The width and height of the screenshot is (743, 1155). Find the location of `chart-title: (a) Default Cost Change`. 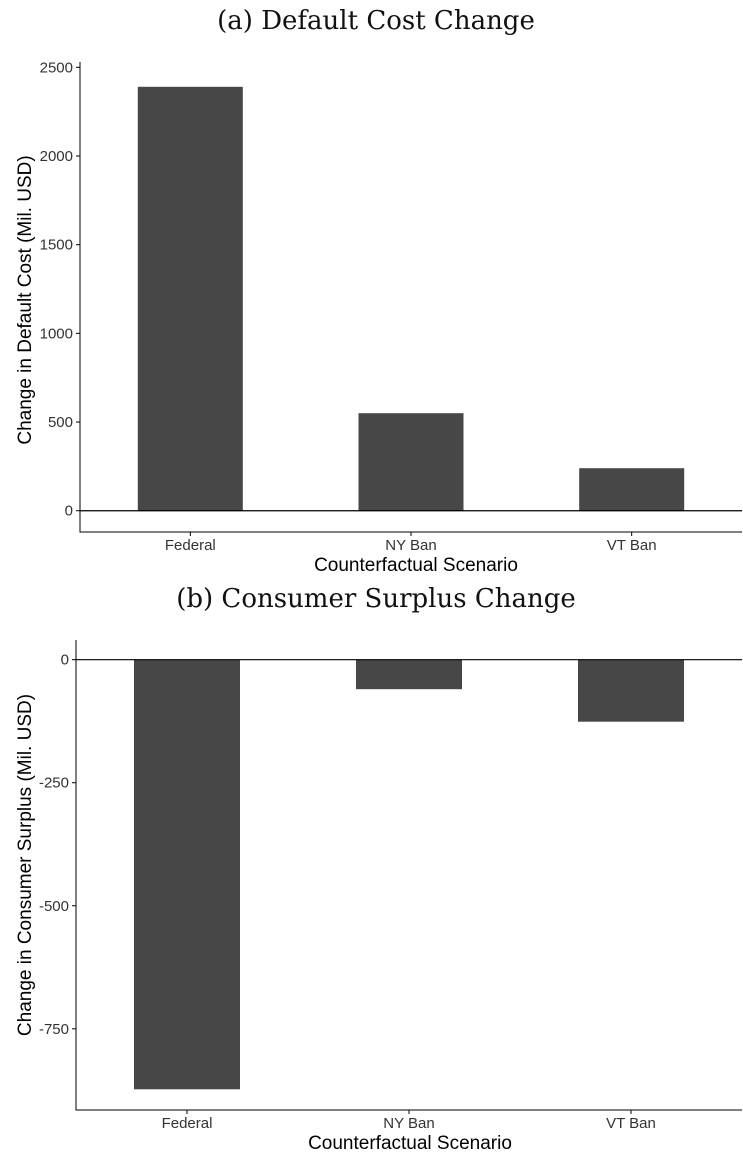

chart-title: (a) Default Cost Change is located at coordinates (376, 21).